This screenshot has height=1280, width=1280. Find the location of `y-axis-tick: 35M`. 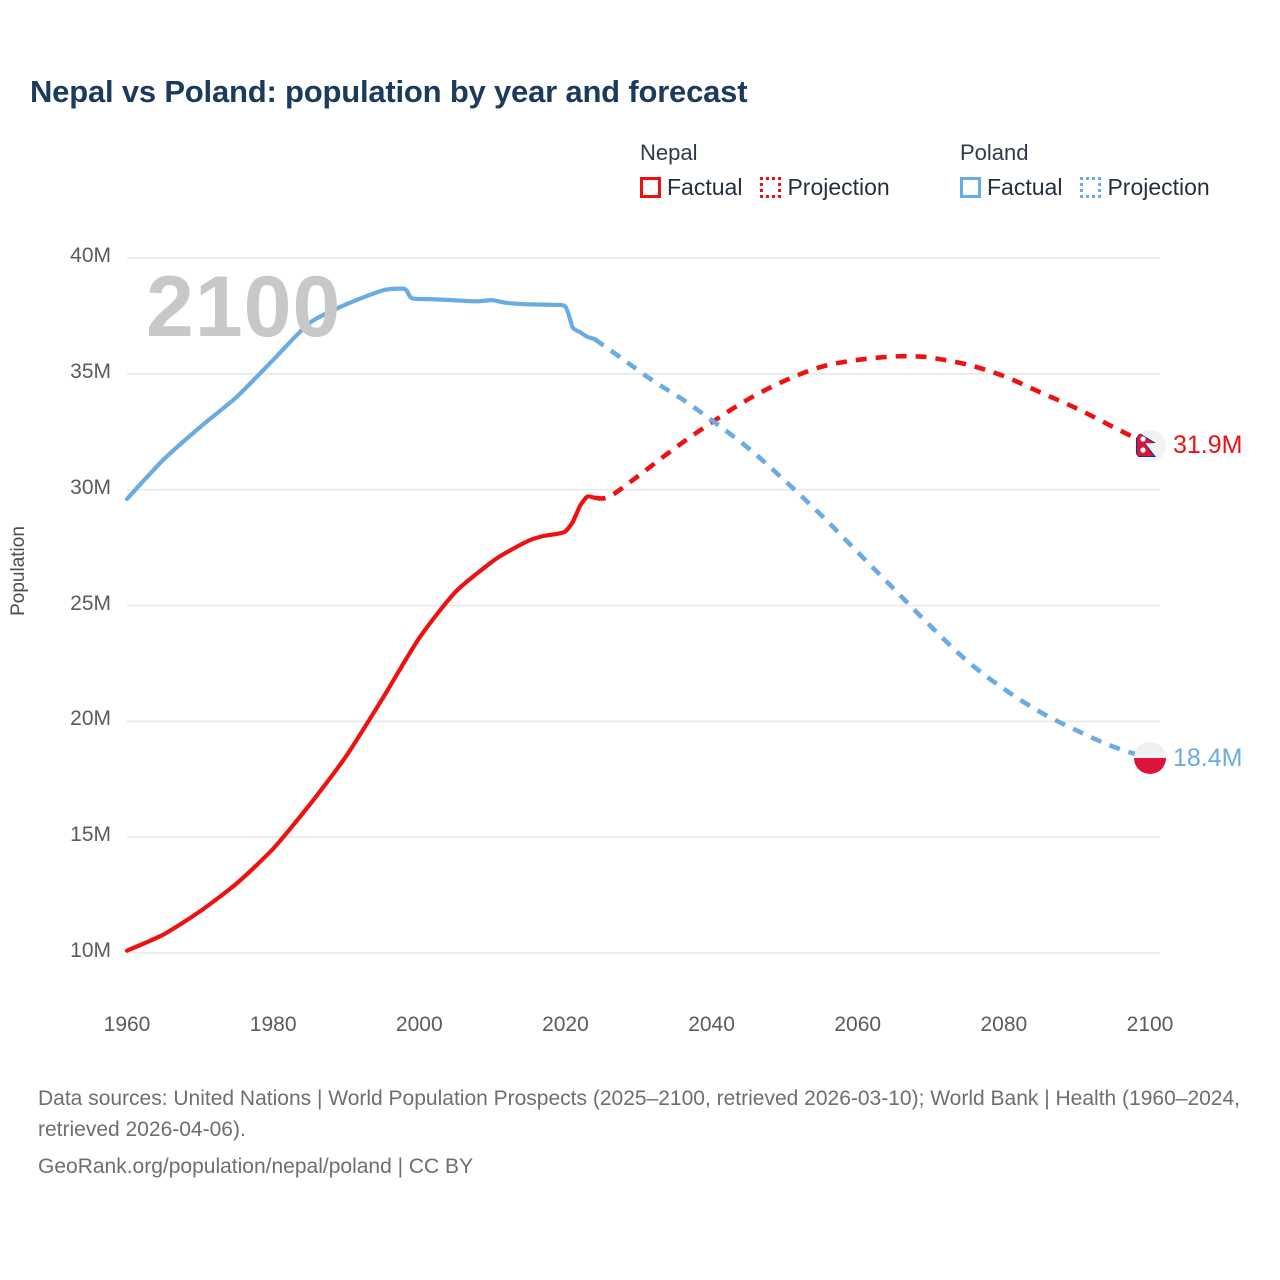

y-axis-tick: 35M is located at coordinates (90, 371).